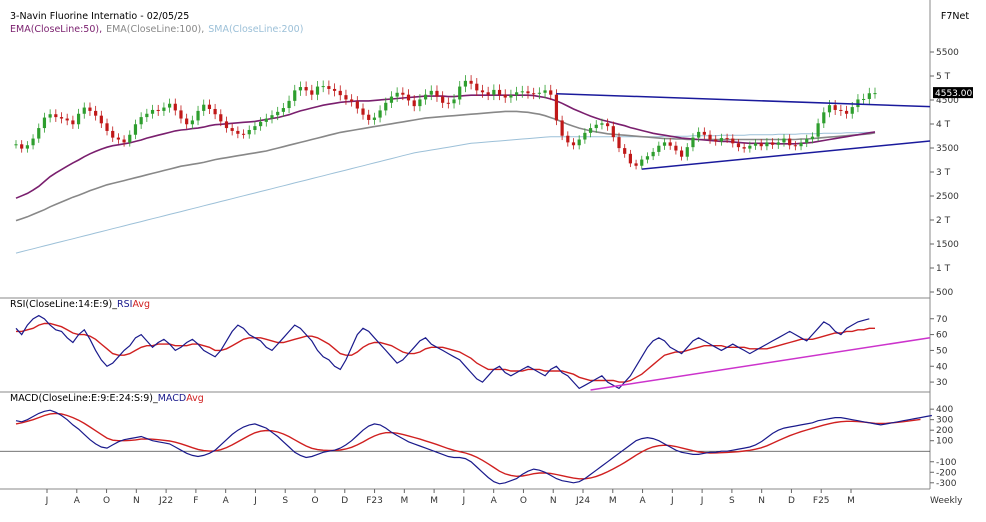  I want to click on rsi-tick-label: 40, so click(942, 367).